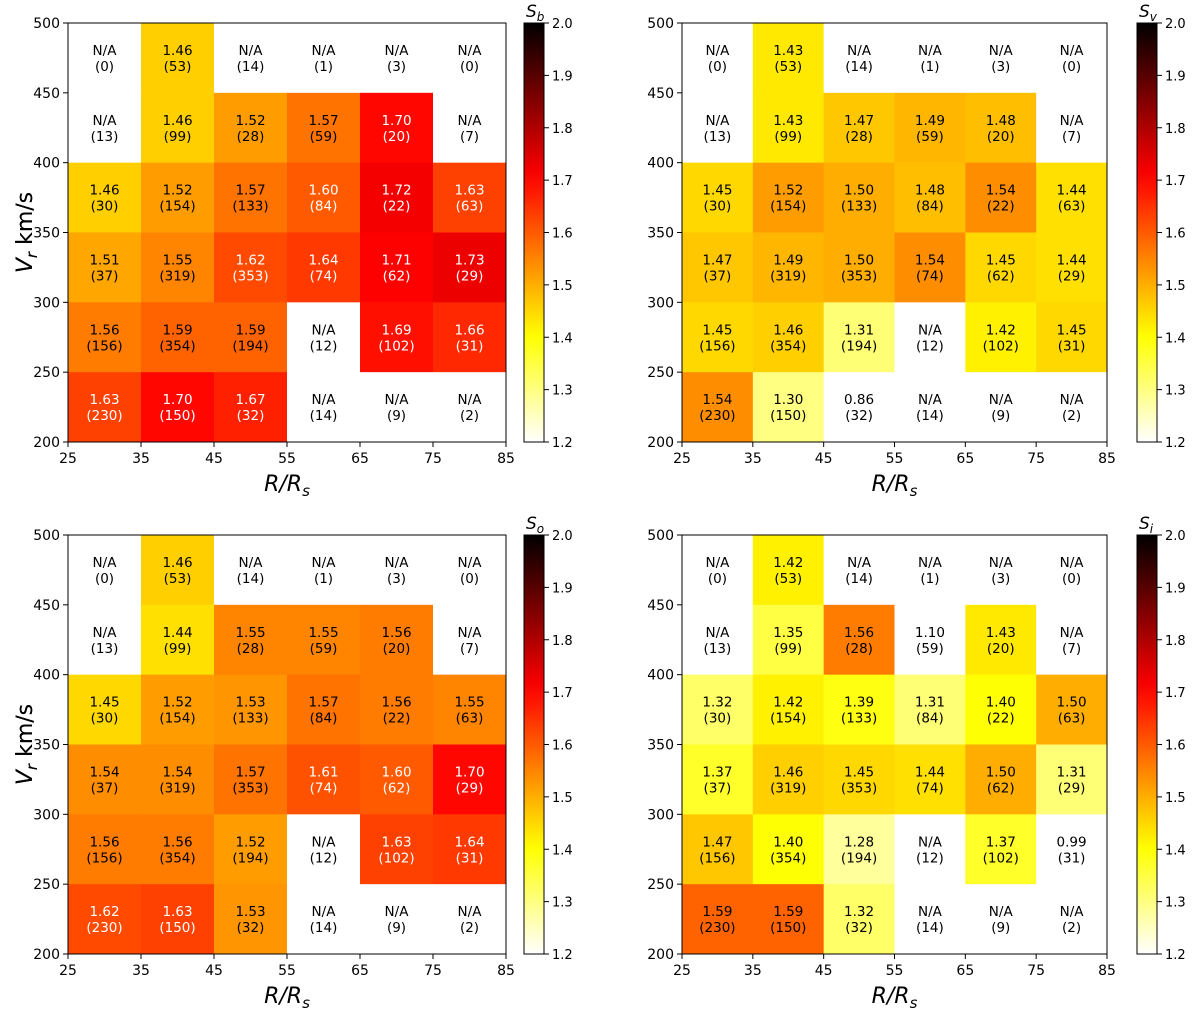 The image size is (1200, 1010). Describe the element at coordinates (1175, 641) in the screenshot. I see `colorbar-tick-label: 1.8` at that location.